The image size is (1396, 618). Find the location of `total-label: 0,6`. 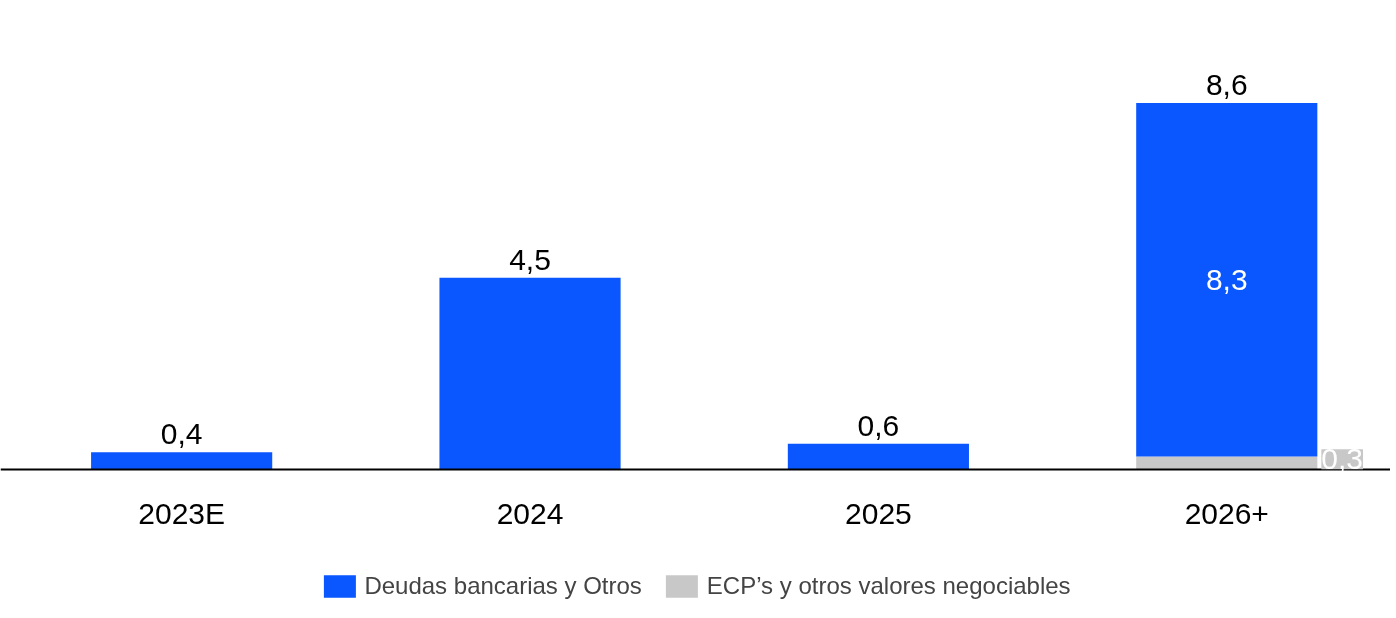

total-label: 0,6 is located at coordinates (878, 425).